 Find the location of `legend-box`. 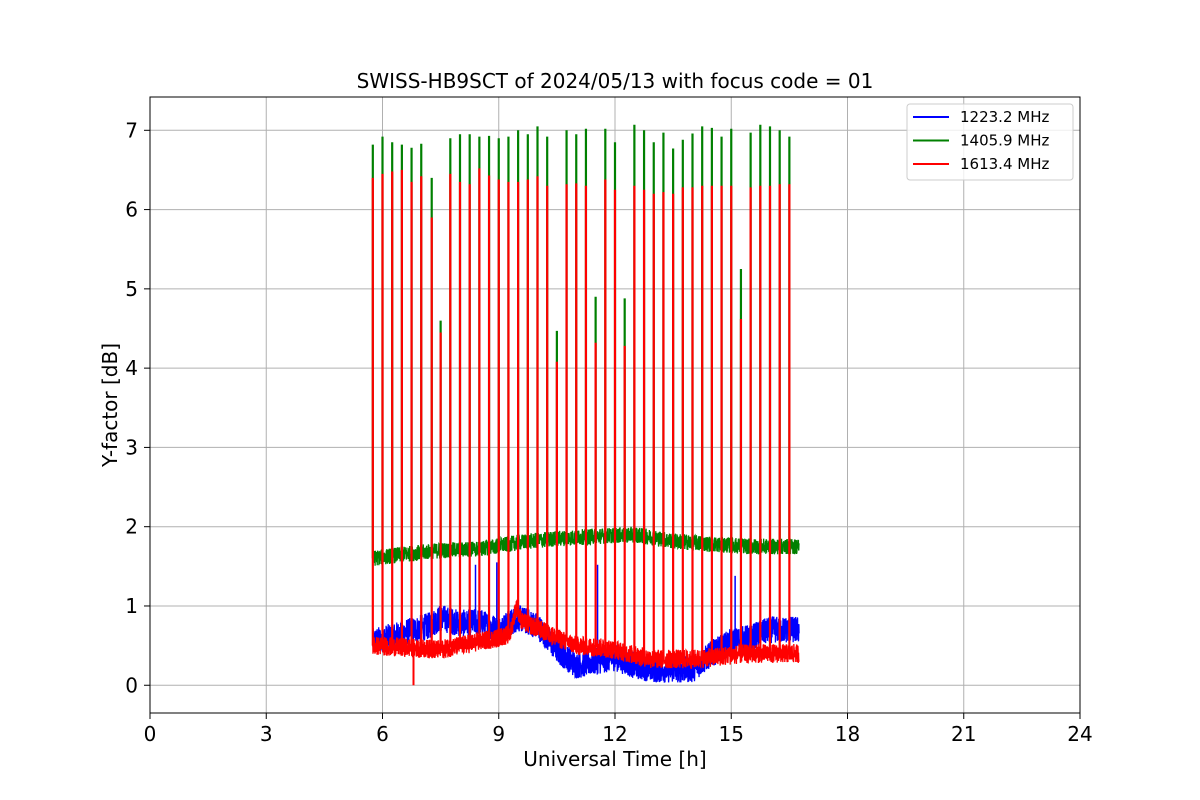

legend-box is located at coordinates (990, 142).